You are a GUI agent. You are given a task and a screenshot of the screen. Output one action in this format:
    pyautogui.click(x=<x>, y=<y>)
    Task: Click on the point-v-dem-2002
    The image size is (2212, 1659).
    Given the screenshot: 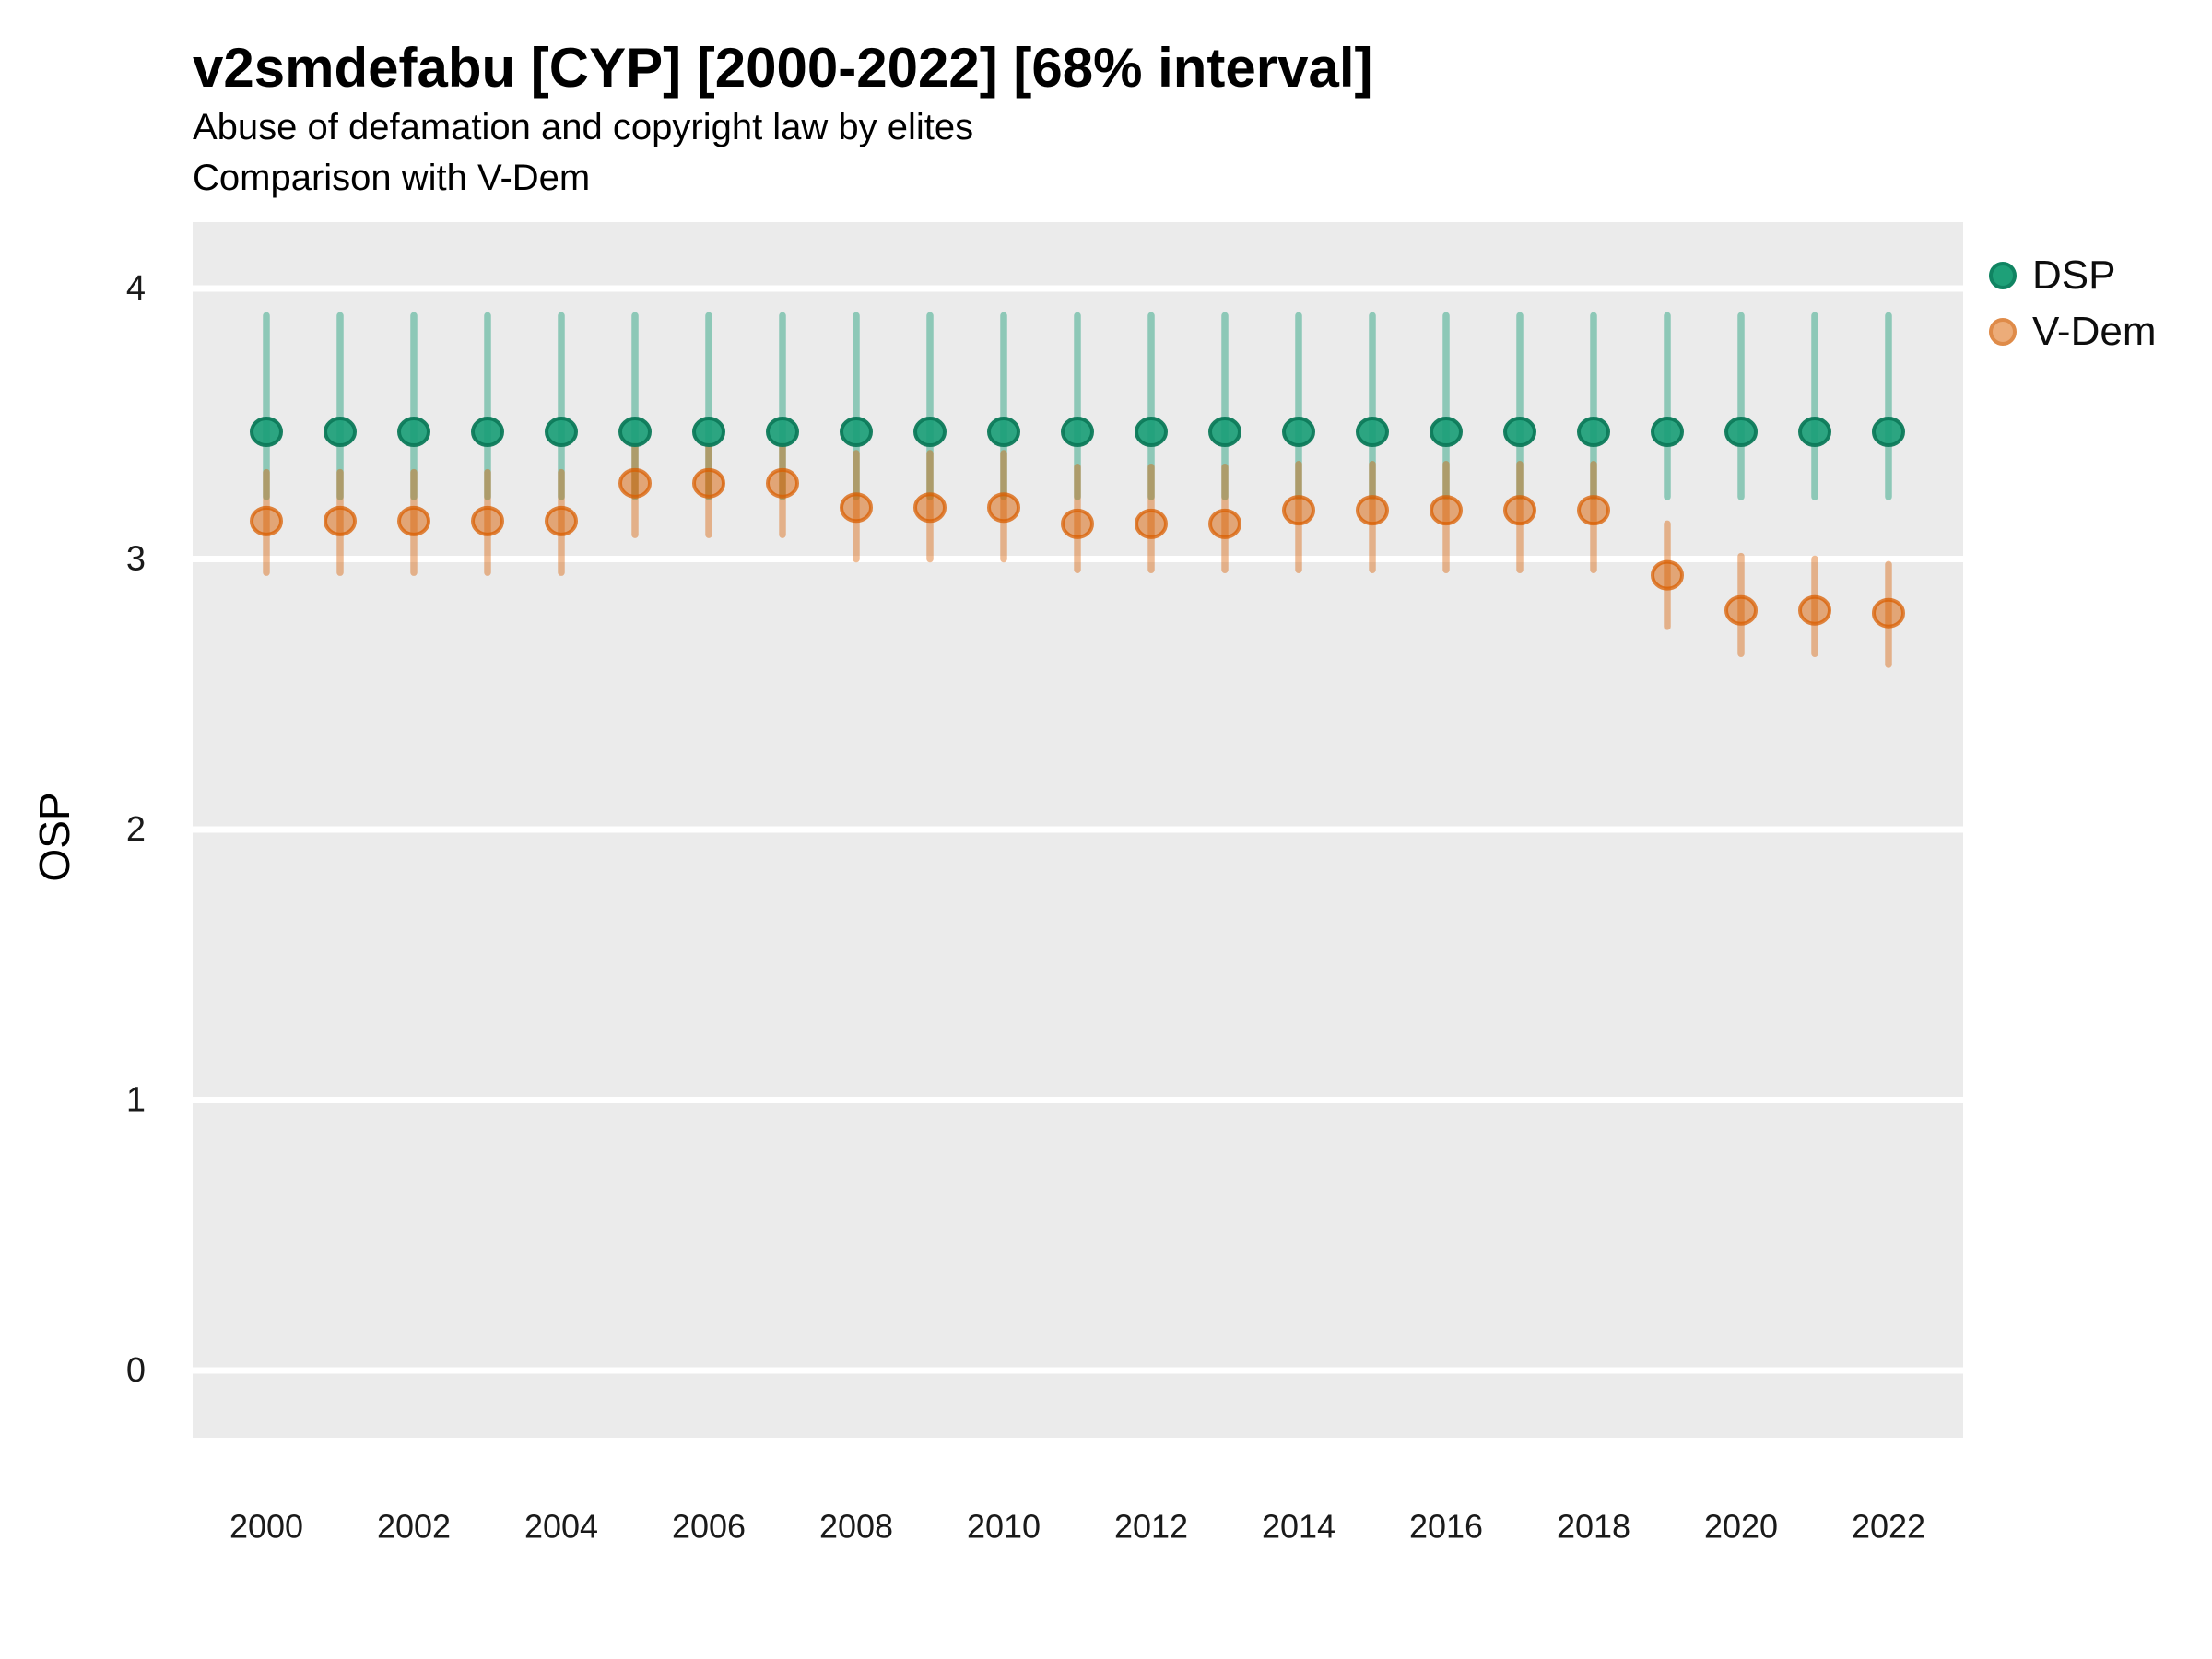 What is the action you would take?
    pyautogui.click(x=413, y=520)
    